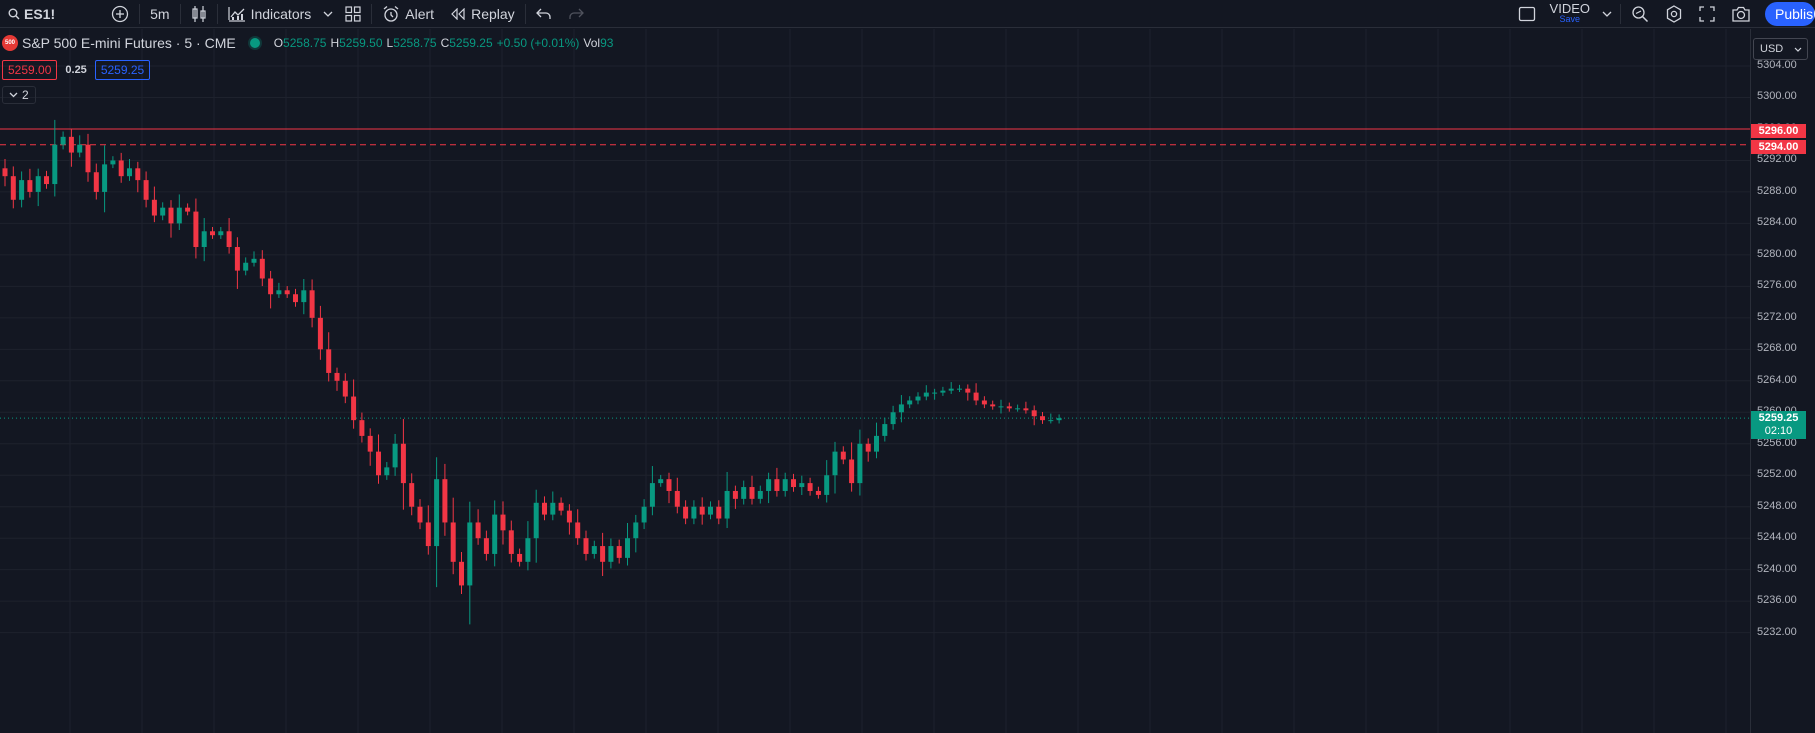 The image size is (1815, 733). I want to click on symbol-search: ES1!, so click(31, 14).